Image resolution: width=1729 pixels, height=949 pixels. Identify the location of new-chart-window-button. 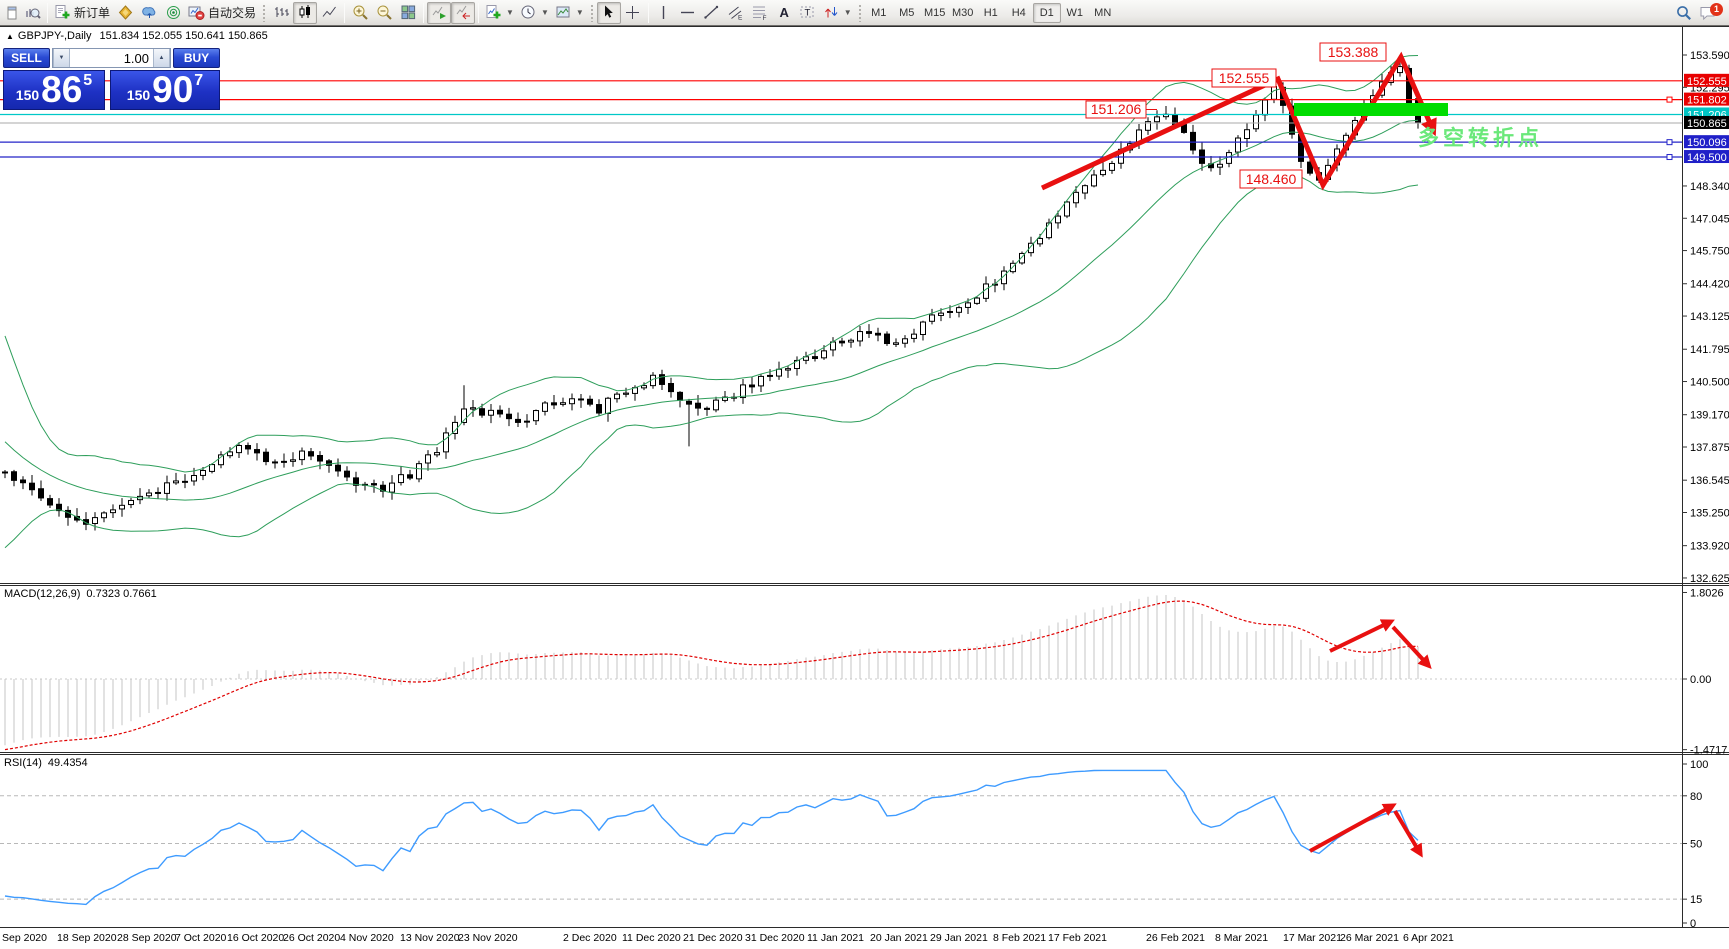
(10, 13).